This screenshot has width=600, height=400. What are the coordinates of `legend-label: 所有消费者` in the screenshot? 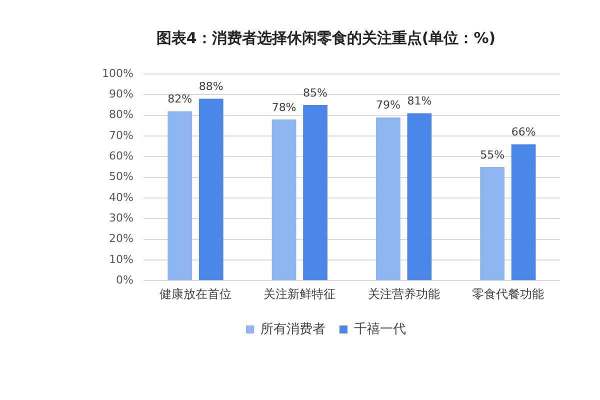 It's located at (293, 329).